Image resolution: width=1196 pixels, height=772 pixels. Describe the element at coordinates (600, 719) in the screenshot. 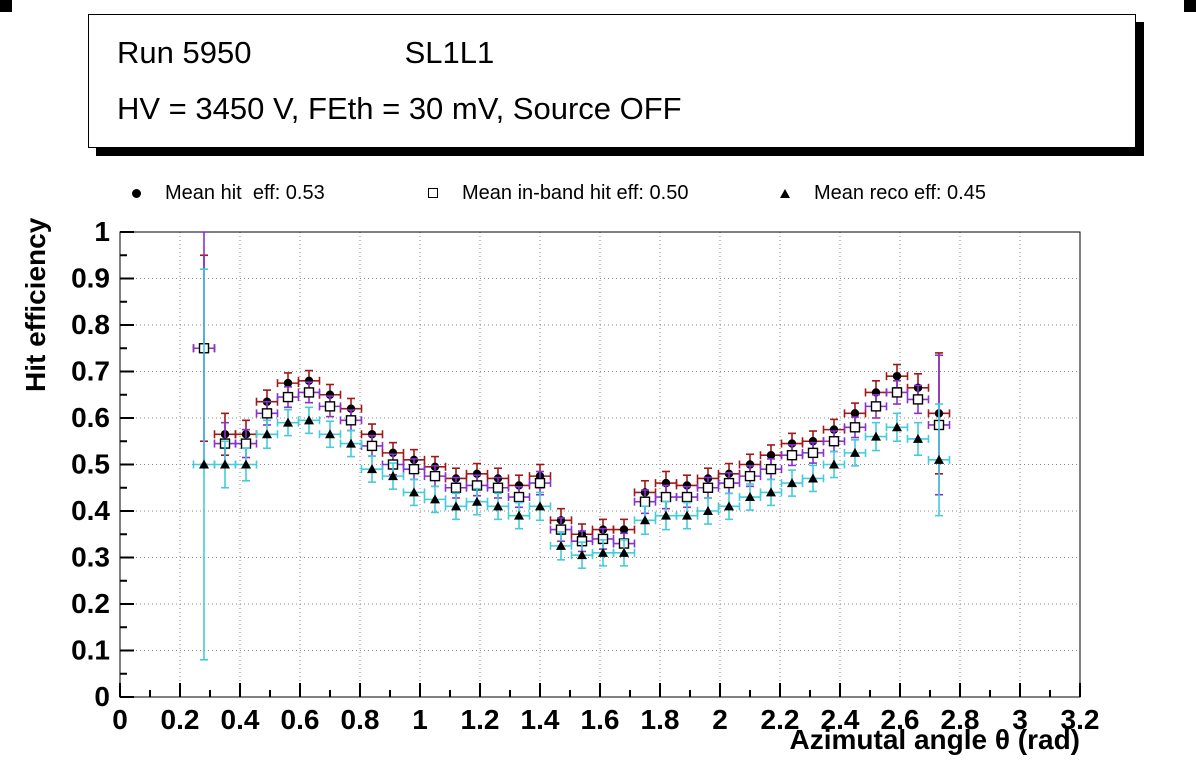

I see `x-tick-label: 1.6` at that location.